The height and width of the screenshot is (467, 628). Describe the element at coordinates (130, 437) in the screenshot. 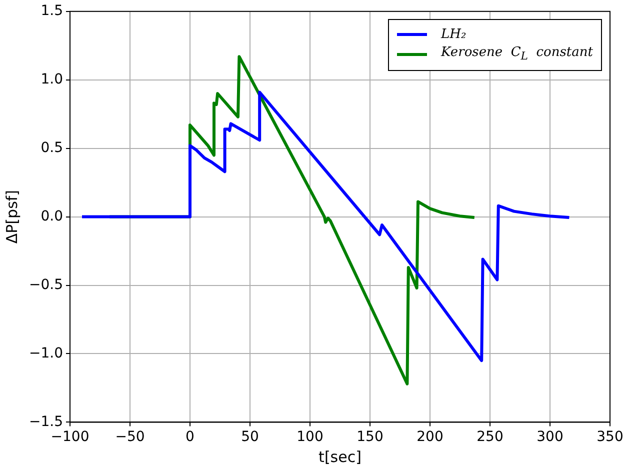

I see `x-tick-label: −50` at that location.